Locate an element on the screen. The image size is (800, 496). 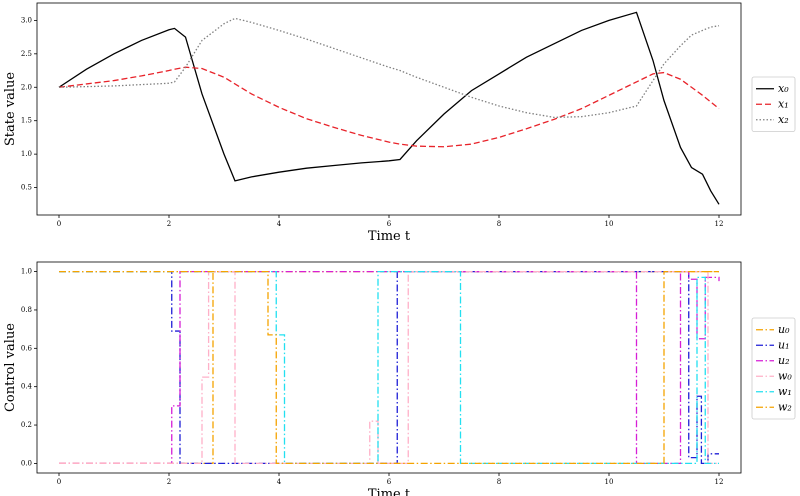
series-line is located at coordinates (389, 107).